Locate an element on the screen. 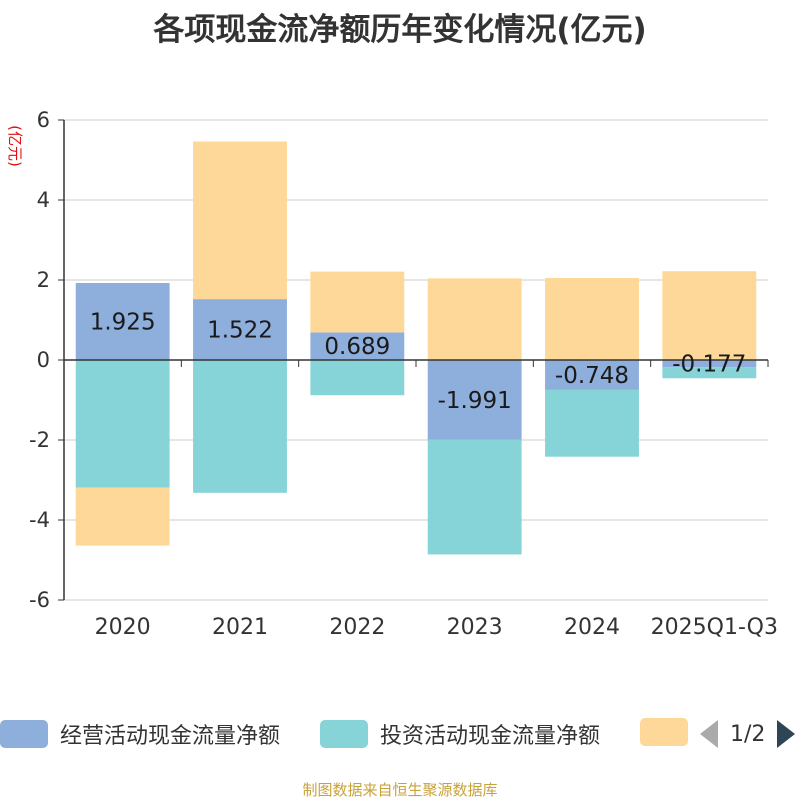 The image size is (800, 800). data-label: -0.748 is located at coordinates (592, 376).